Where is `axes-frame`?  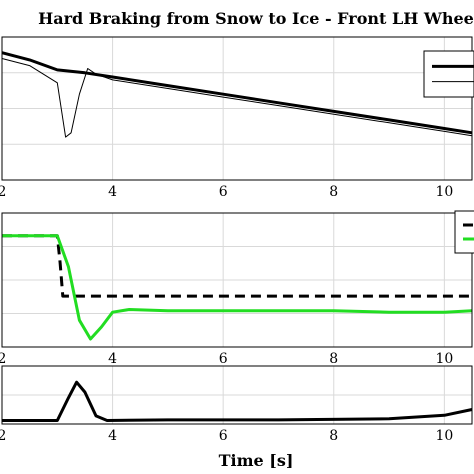
axes-frame is located at coordinates (237, 395).